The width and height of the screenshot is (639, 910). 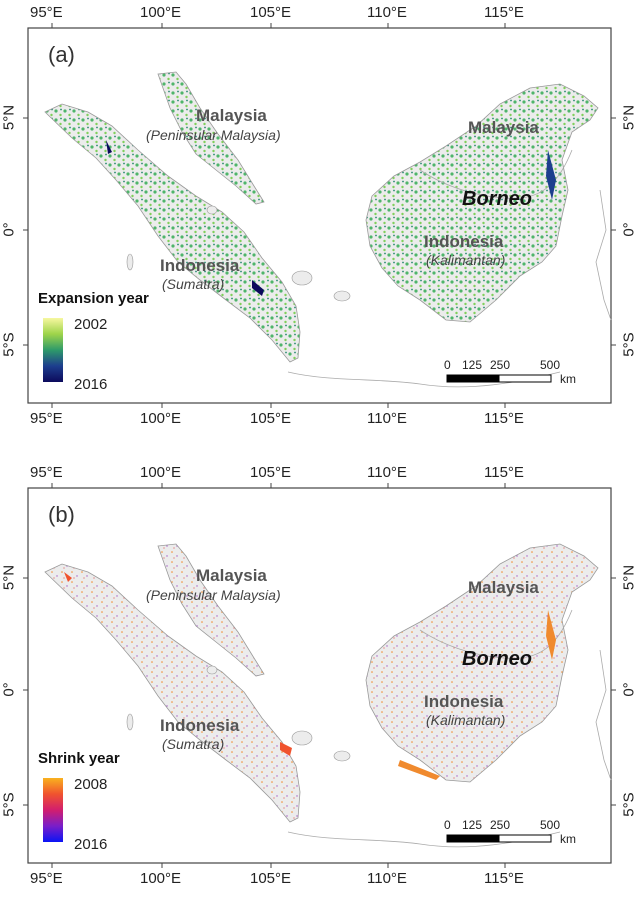 I want to click on panel-label: (b), so click(x=61, y=514).